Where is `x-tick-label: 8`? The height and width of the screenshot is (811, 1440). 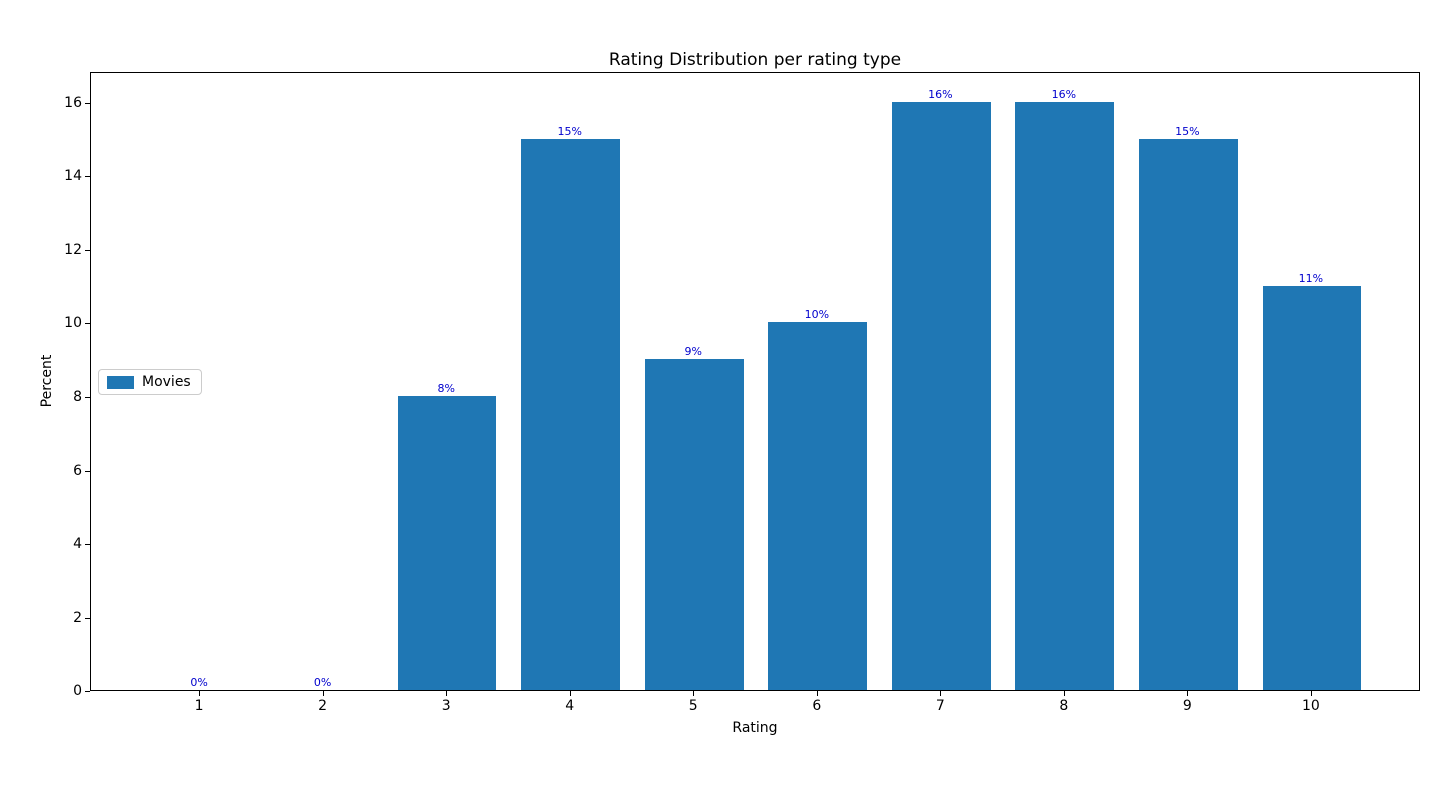 x-tick-label: 8 is located at coordinates (1064, 706).